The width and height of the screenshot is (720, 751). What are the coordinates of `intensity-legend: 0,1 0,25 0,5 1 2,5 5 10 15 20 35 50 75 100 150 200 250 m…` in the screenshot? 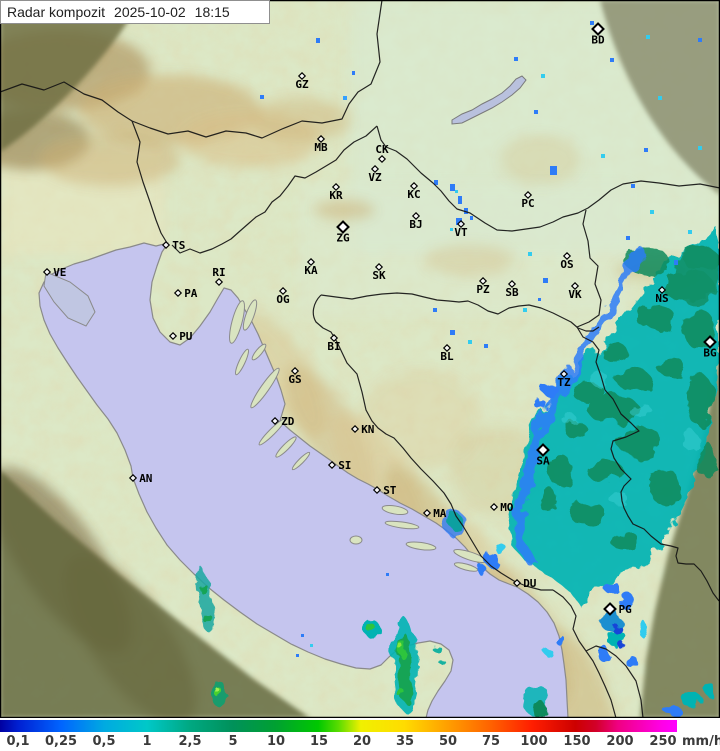 It's located at (360, 734).